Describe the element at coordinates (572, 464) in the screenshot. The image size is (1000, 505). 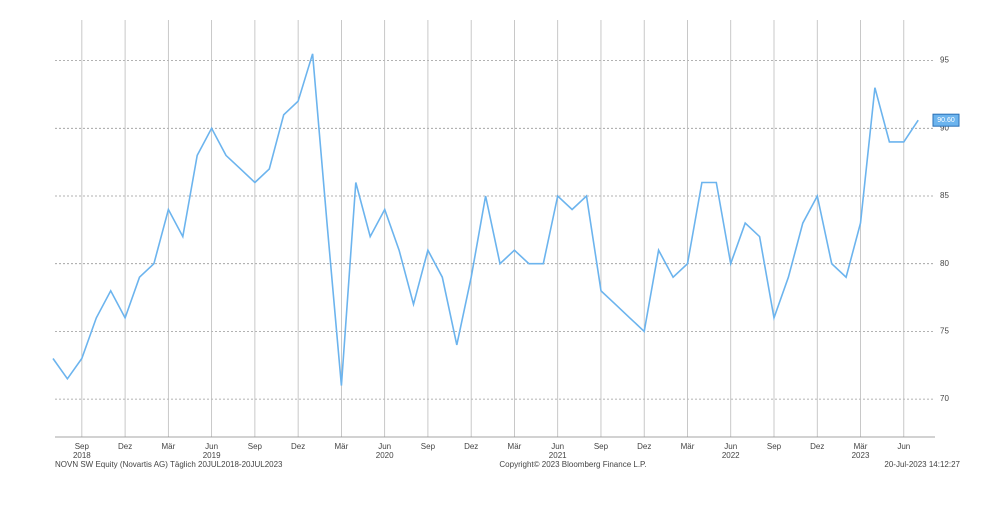
I see `footer-center: Copyright© 2023 Bloomberg Finance L.P.` at that location.